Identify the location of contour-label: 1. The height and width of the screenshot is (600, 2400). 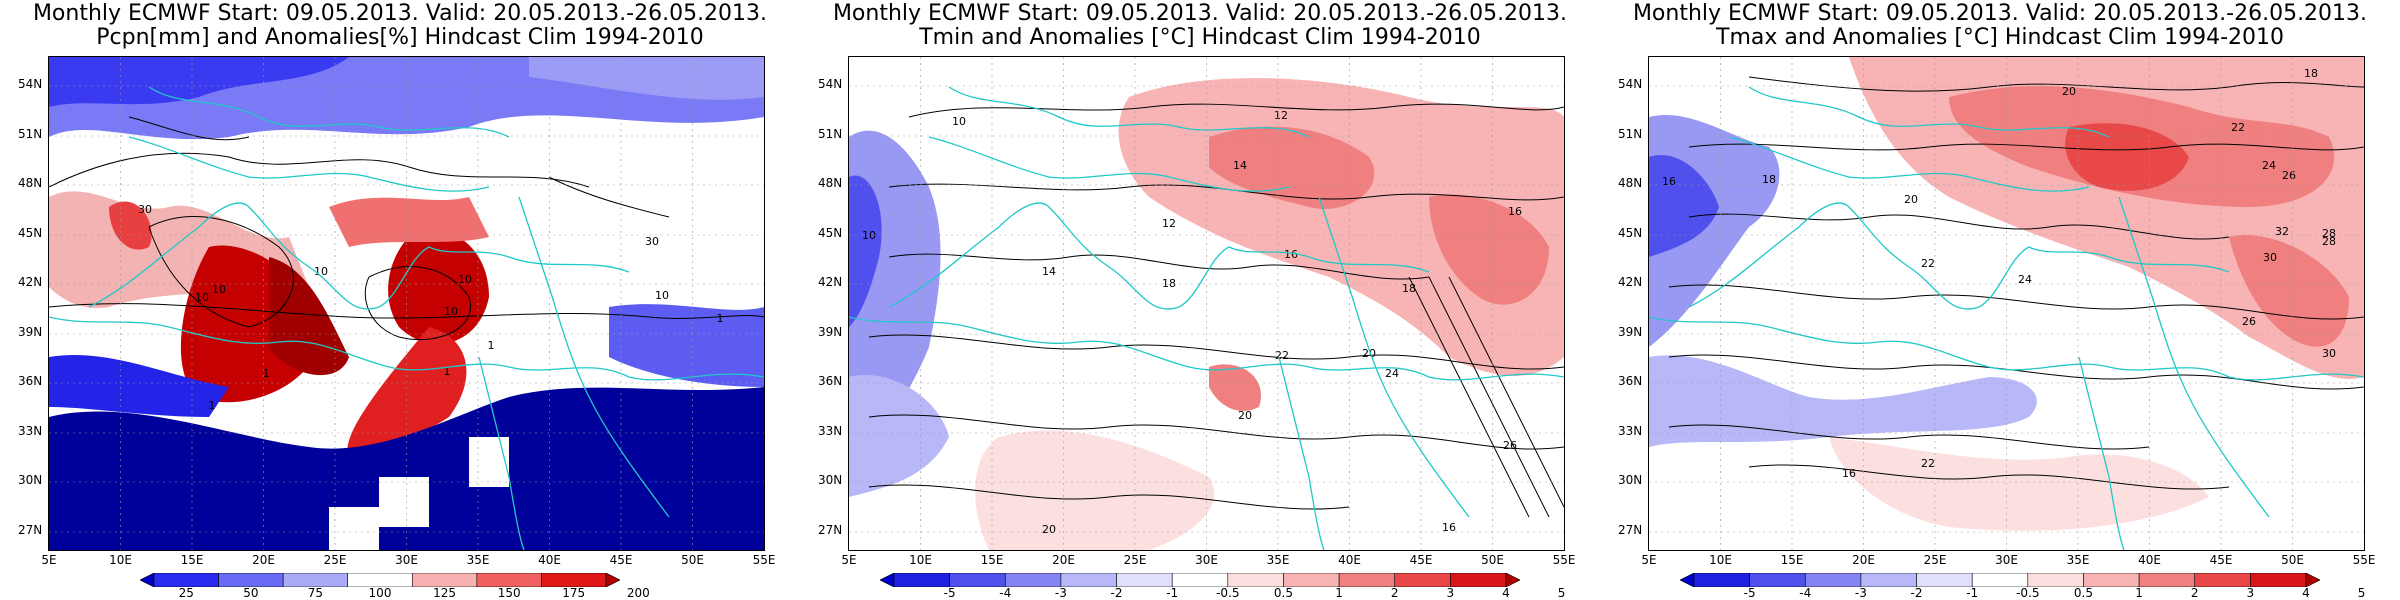
(447, 371).